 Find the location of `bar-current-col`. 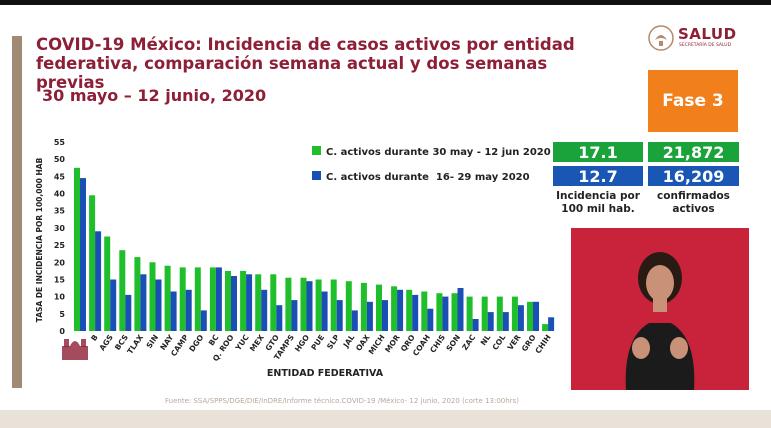

bar-current-col is located at coordinates (499, 313).